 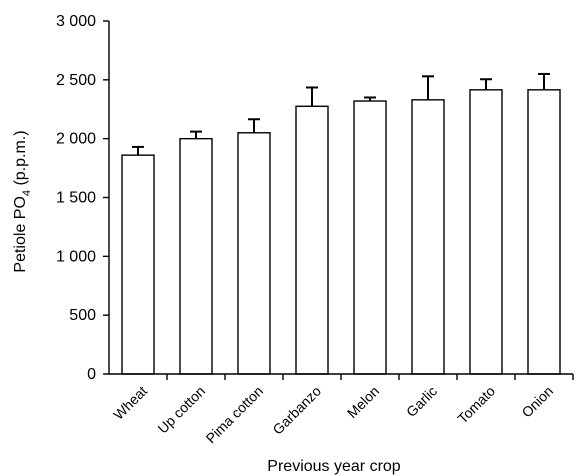 What do you see at coordinates (76, 256) in the screenshot?
I see `y-tick-label: 1 000` at bounding box center [76, 256].